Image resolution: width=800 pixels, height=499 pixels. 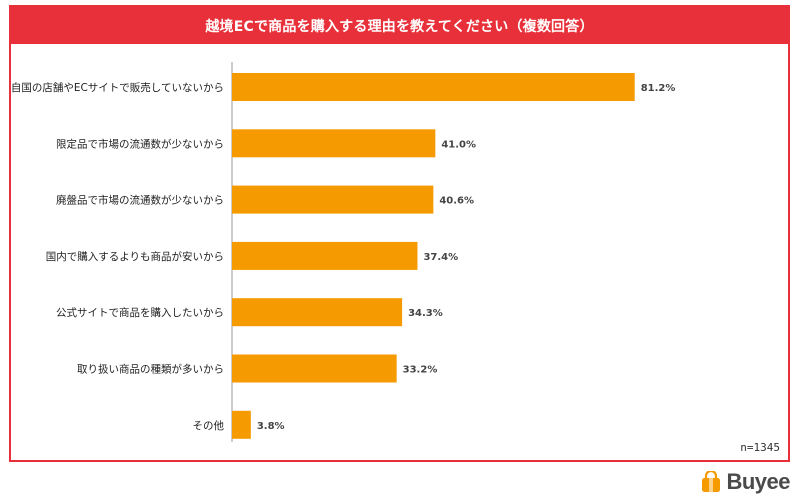 What do you see at coordinates (711, 481) in the screenshot?
I see `shopping-bag-icon` at bounding box center [711, 481].